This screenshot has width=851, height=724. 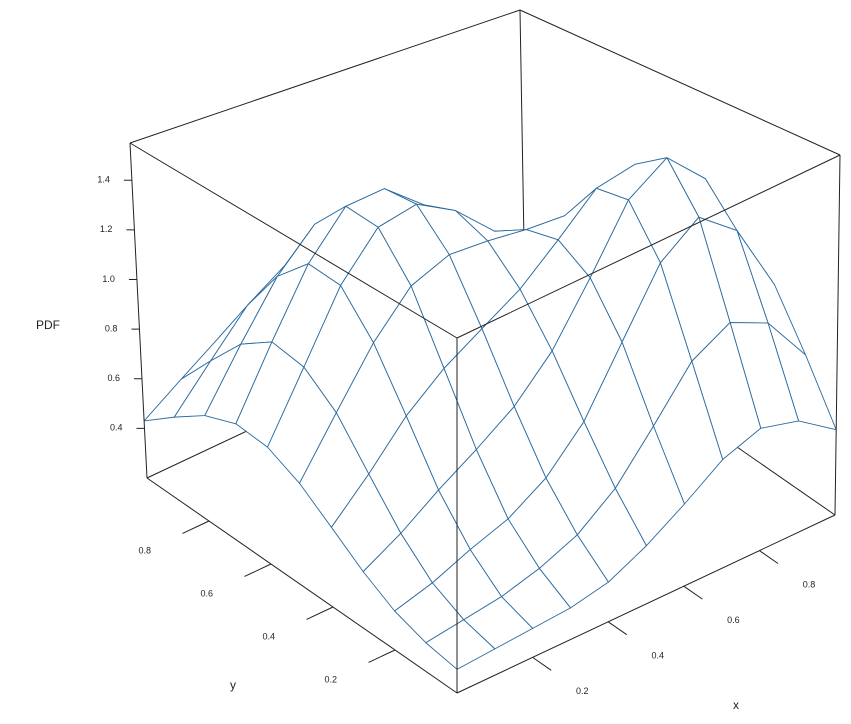 I want to click on z-tick-label: 0.6, so click(x=113, y=378).